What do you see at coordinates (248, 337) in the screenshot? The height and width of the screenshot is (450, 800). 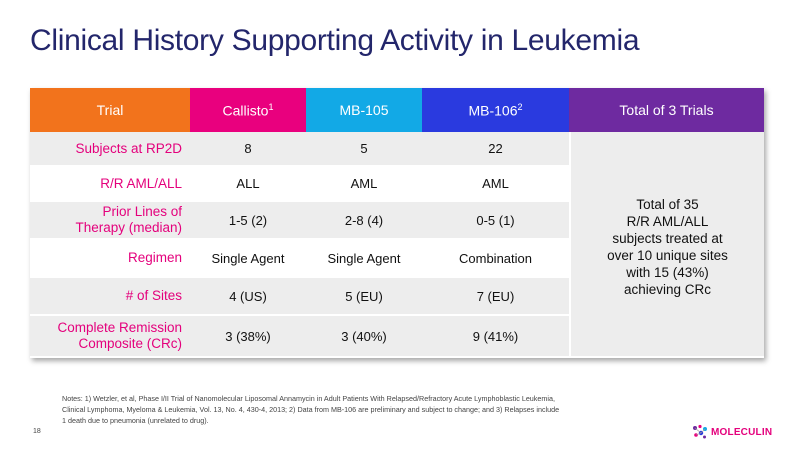 I see `cell-callisto: 3 (38%)` at bounding box center [248, 337].